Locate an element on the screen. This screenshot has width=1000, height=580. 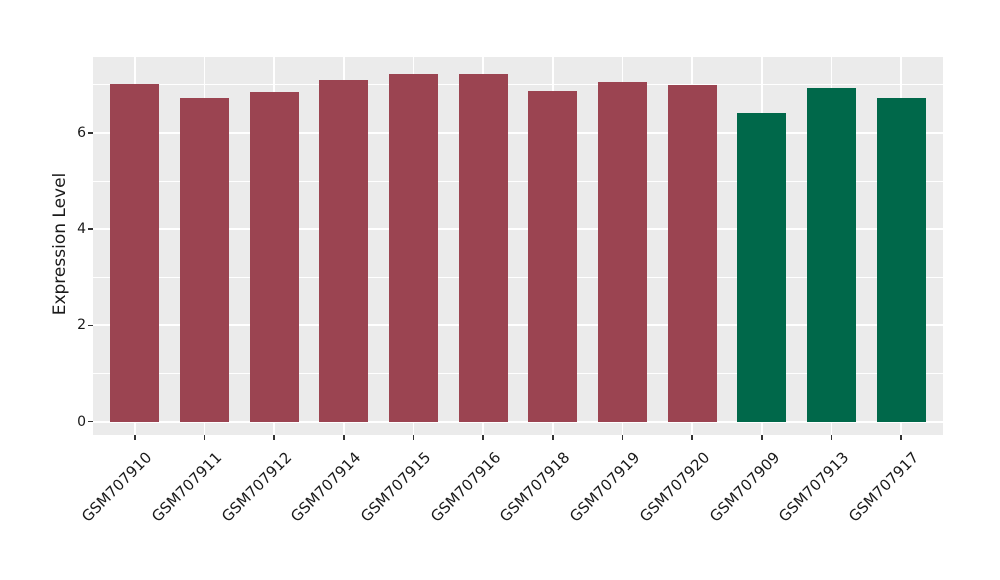
x-tick-label-GSM707916: GSM707916 is located at coordinates (465, 487).